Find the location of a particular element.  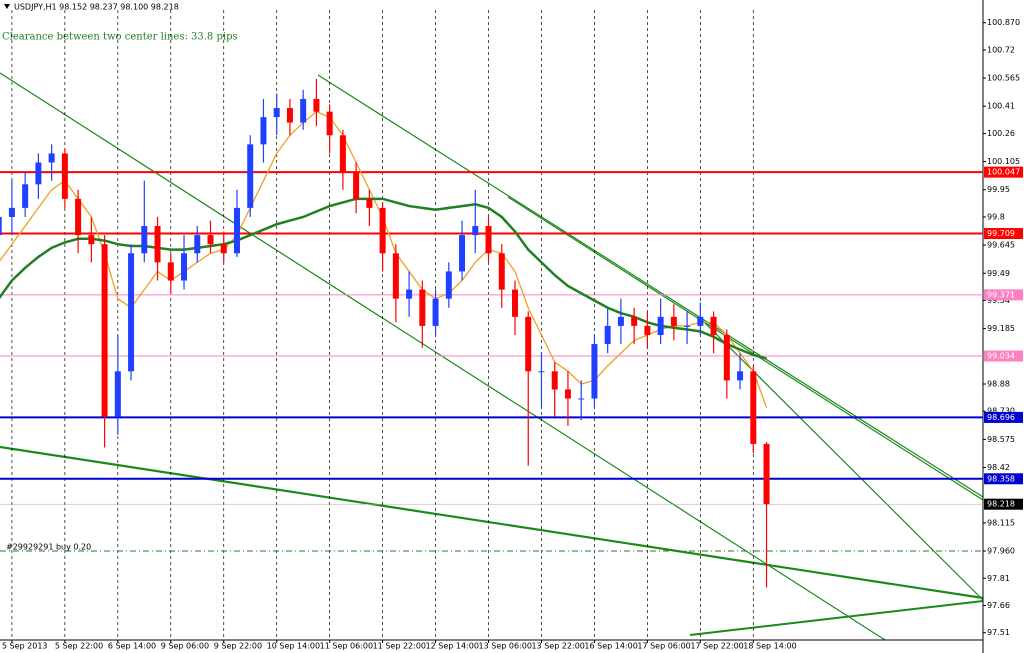

level-label: 100.047 is located at coordinates (1003, 172).